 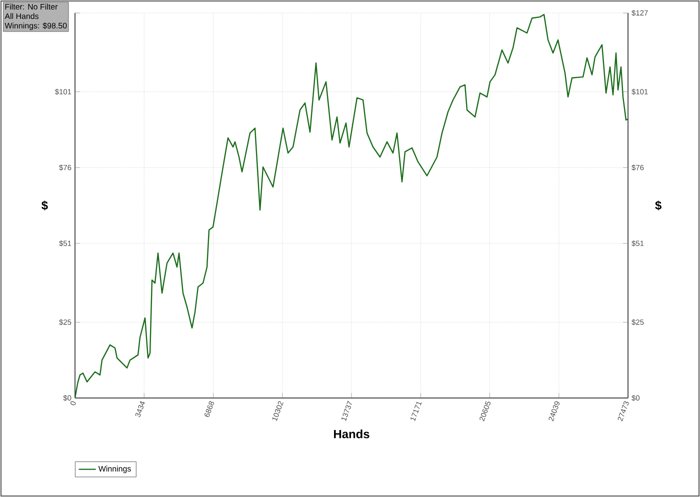 What do you see at coordinates (352, 434) in the screenshot?
I see `x-axis-title: Hands` at bounding box center [352, 434].